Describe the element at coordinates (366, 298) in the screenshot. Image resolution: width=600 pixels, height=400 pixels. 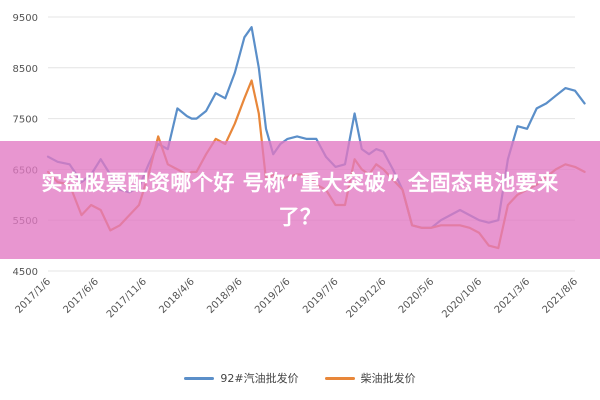
I see `x-tick-label: 2019/12/6` at that location.